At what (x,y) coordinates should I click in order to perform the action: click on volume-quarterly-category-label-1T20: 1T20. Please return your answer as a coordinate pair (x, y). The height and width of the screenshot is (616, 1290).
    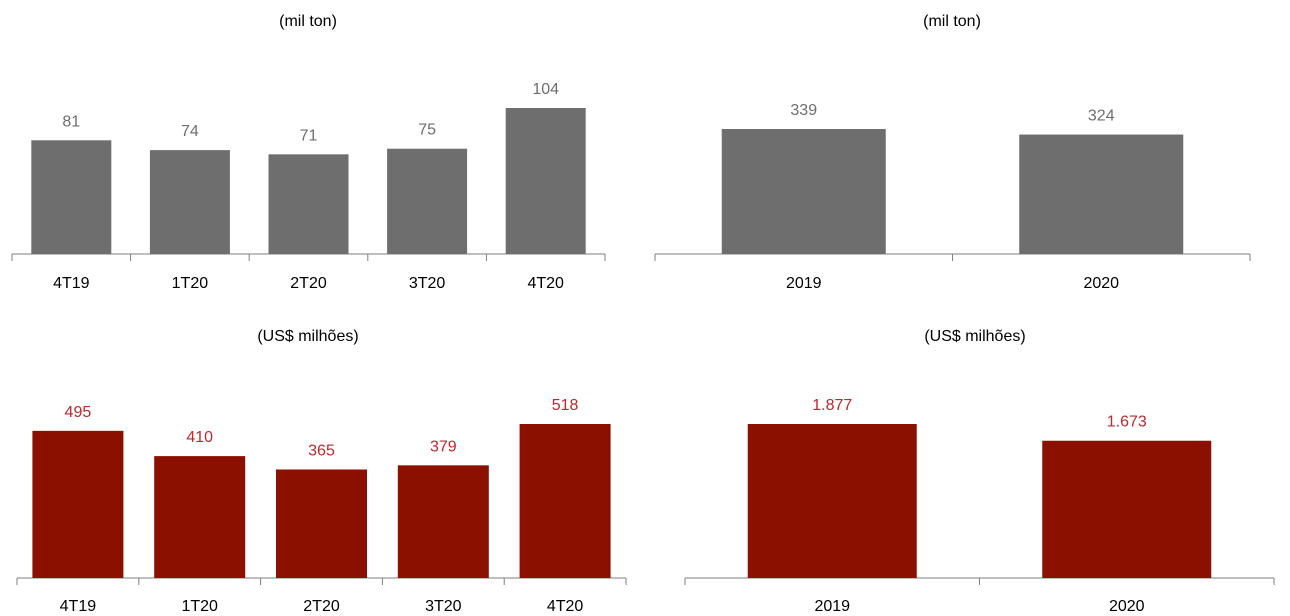
    Looking at the image, I should click on (190, 283).